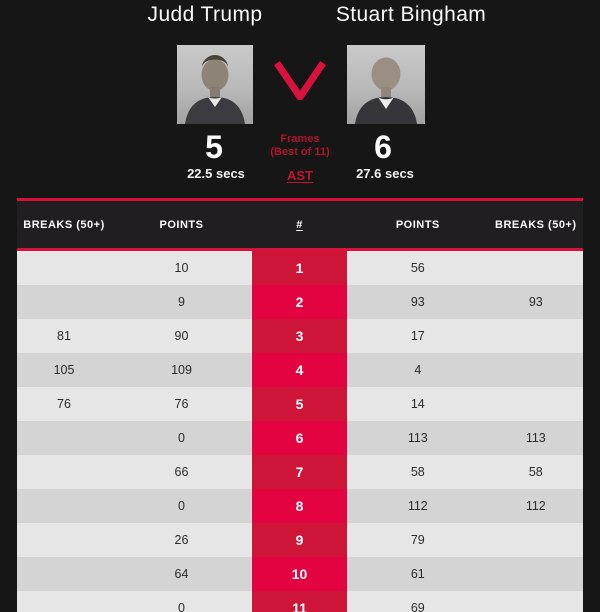 The width and height of the screenshot is (600, 612). I want to click on table-row: 66 7 58 58, so click(300, 472).